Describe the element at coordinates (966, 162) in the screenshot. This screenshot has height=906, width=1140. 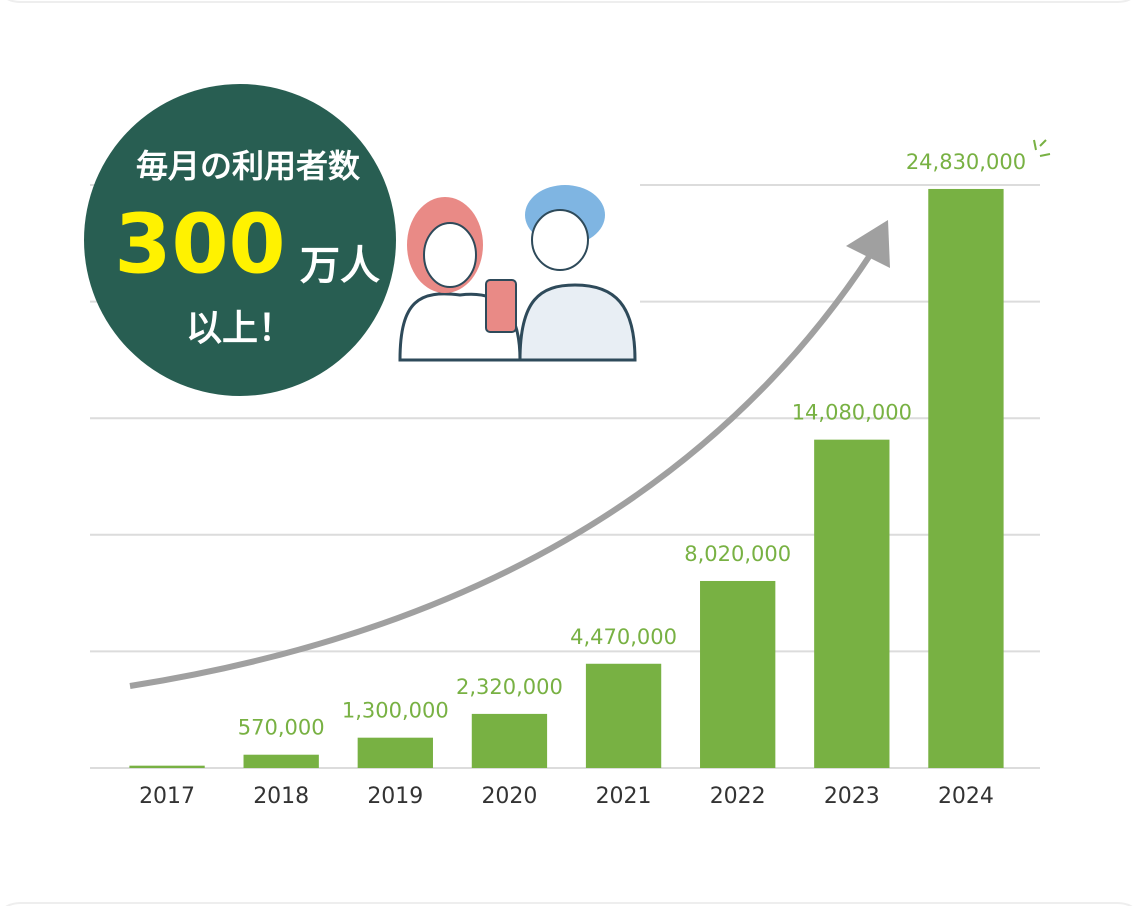
I see `value-label: 24,830,000` at that location.